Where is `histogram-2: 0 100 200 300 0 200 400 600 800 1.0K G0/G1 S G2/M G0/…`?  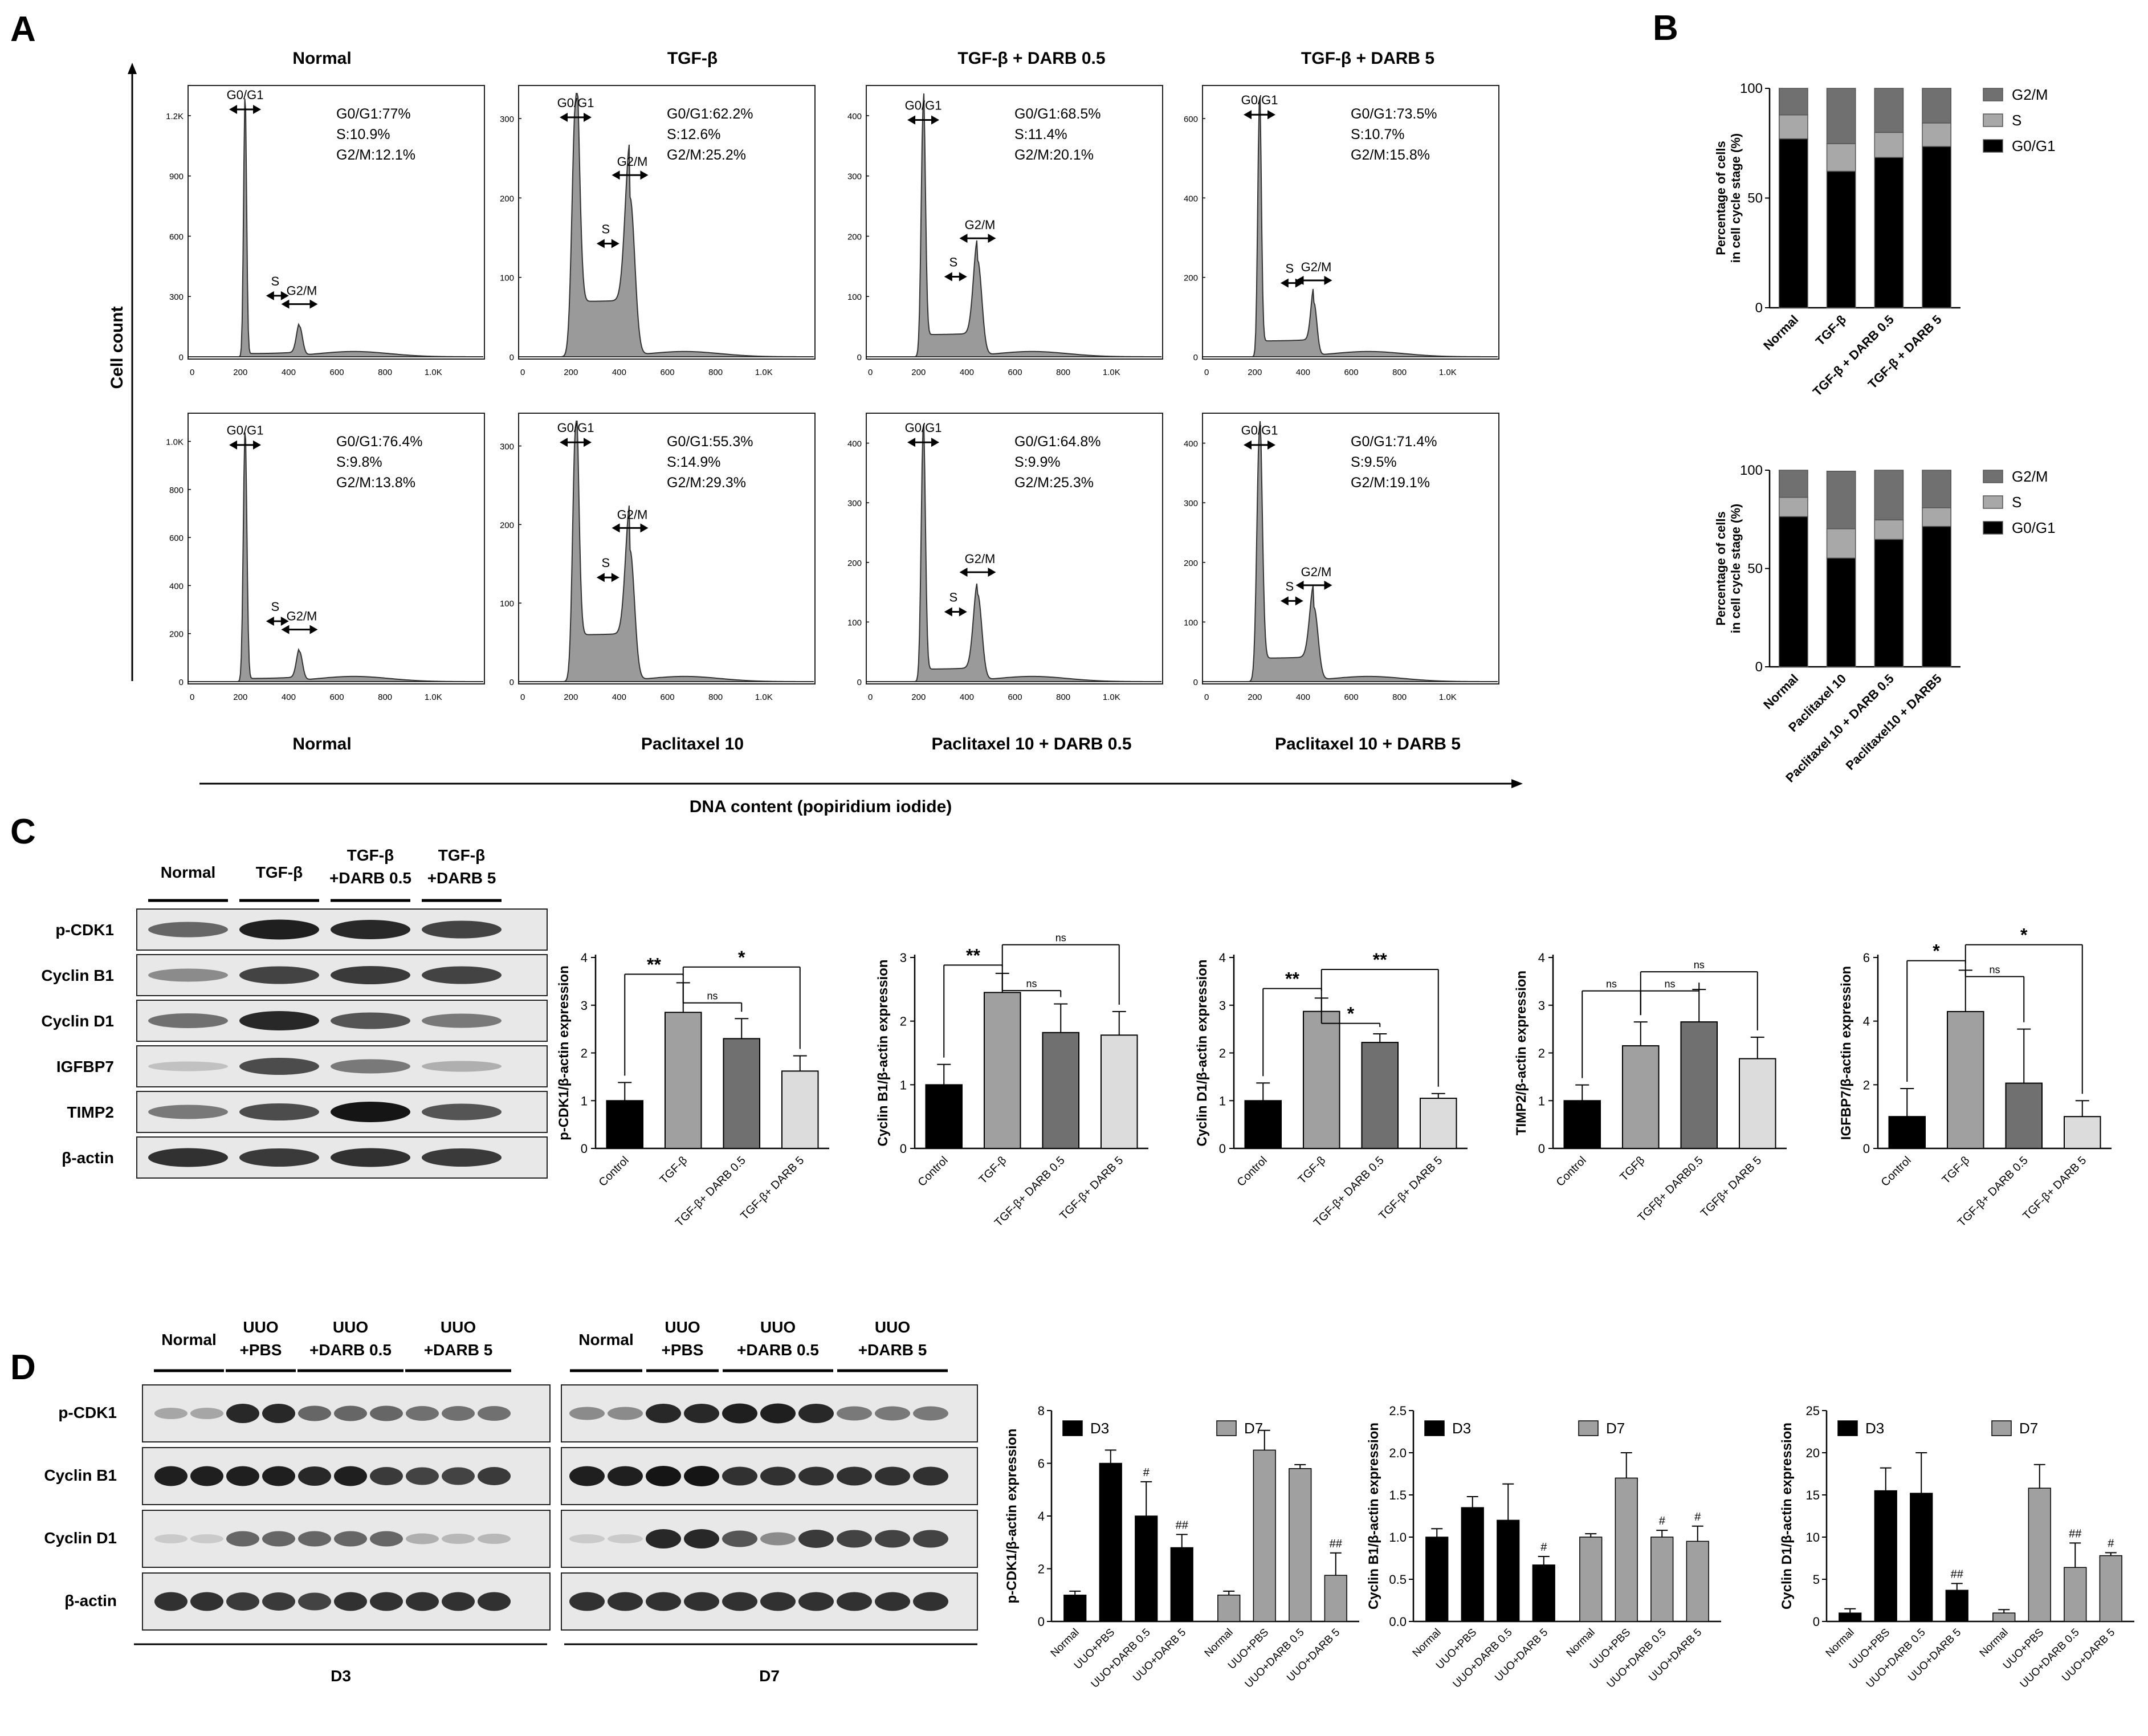 histogram-2: 0 100 200 300 0 200 400 600 800 1.0K G0/G1 S G2/M G0/… is located at coordinates (658, 231).